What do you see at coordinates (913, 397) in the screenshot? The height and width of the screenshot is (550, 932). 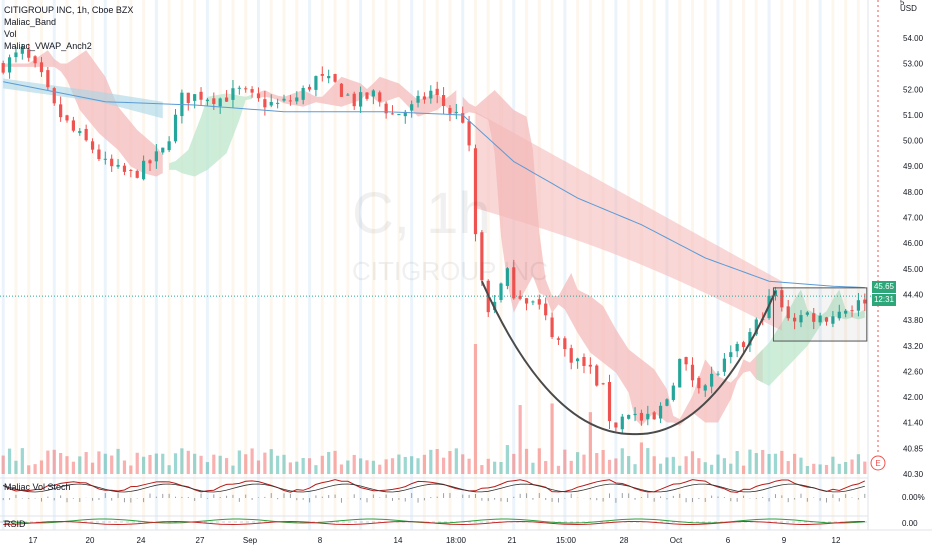 I see `price-tick-label: 42.00` at bounding box center [913, 397].